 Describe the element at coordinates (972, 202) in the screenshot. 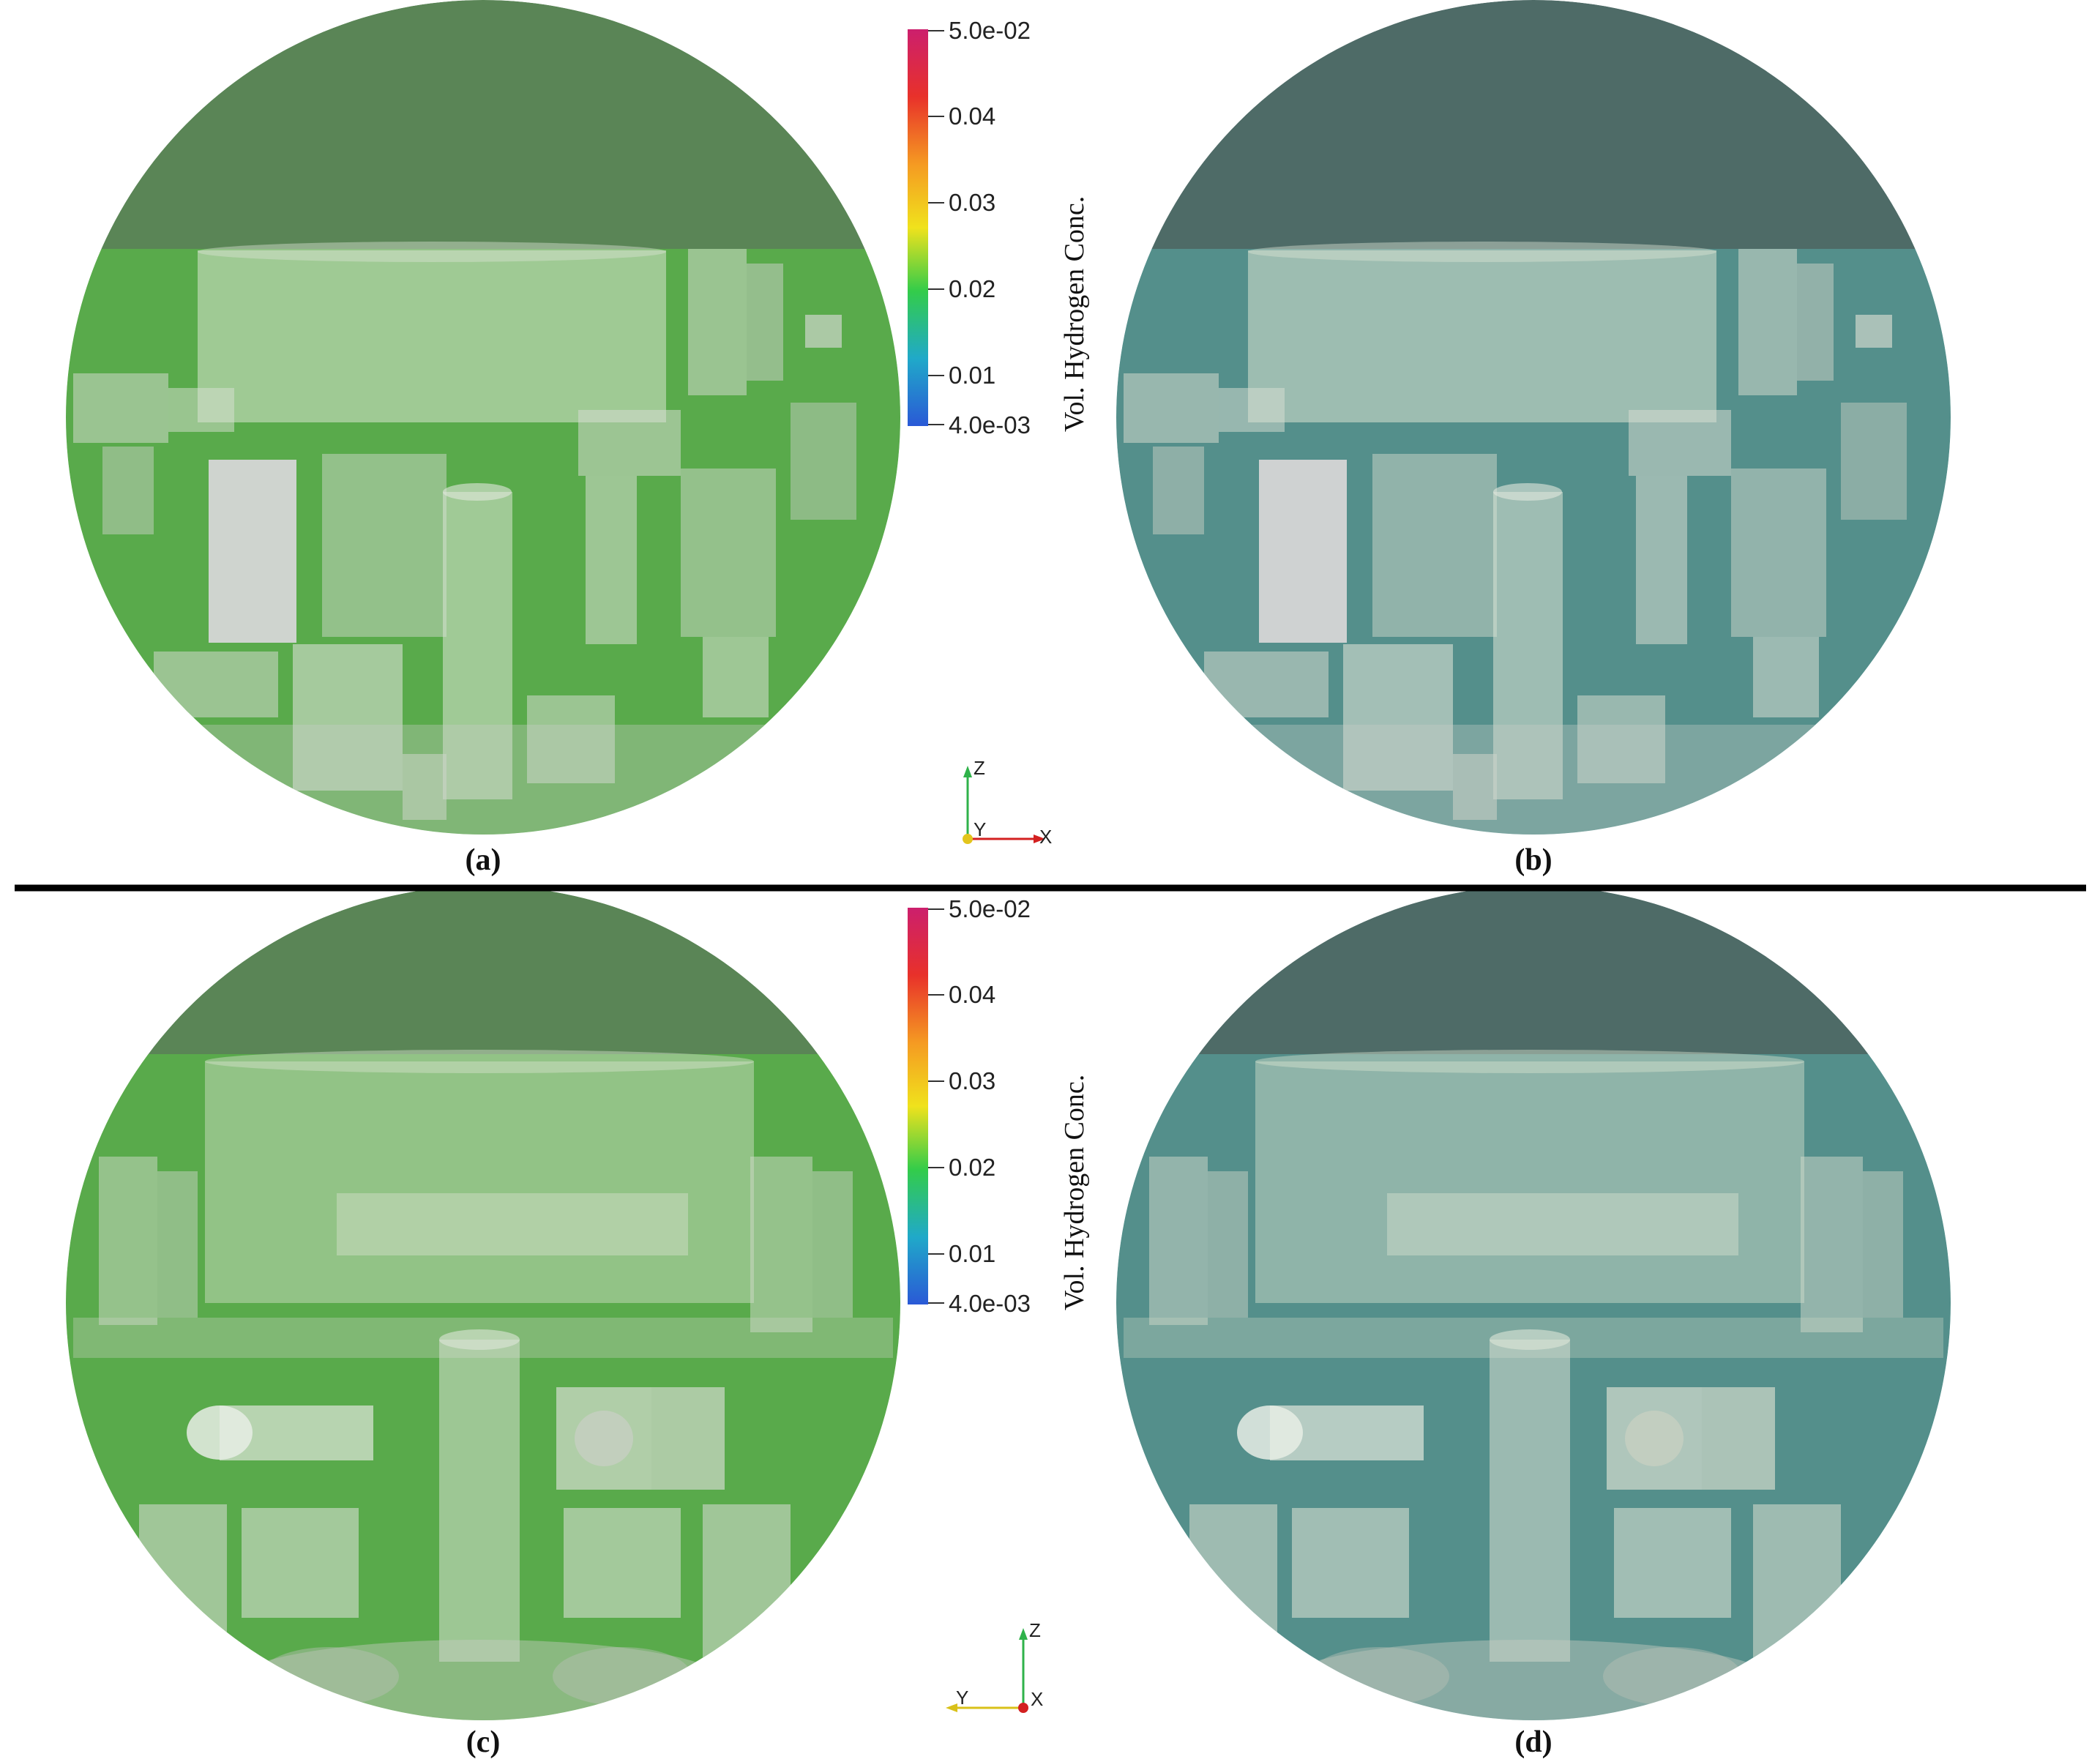

I see `colorbar-top-tick-2: 0.03` at that location.